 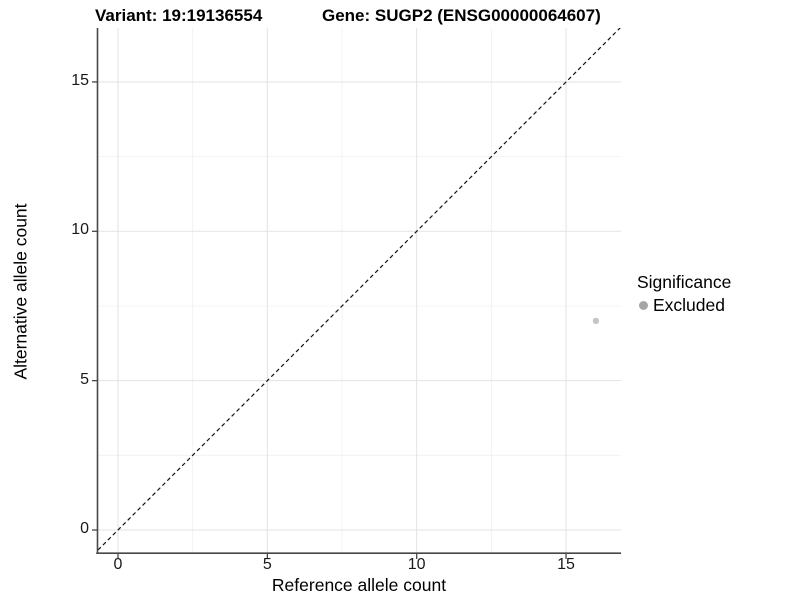 What do you see at coordinates (416, 564) in the screenshot?
I see `x-tick-label: 10` at bounding box center [416, 564].